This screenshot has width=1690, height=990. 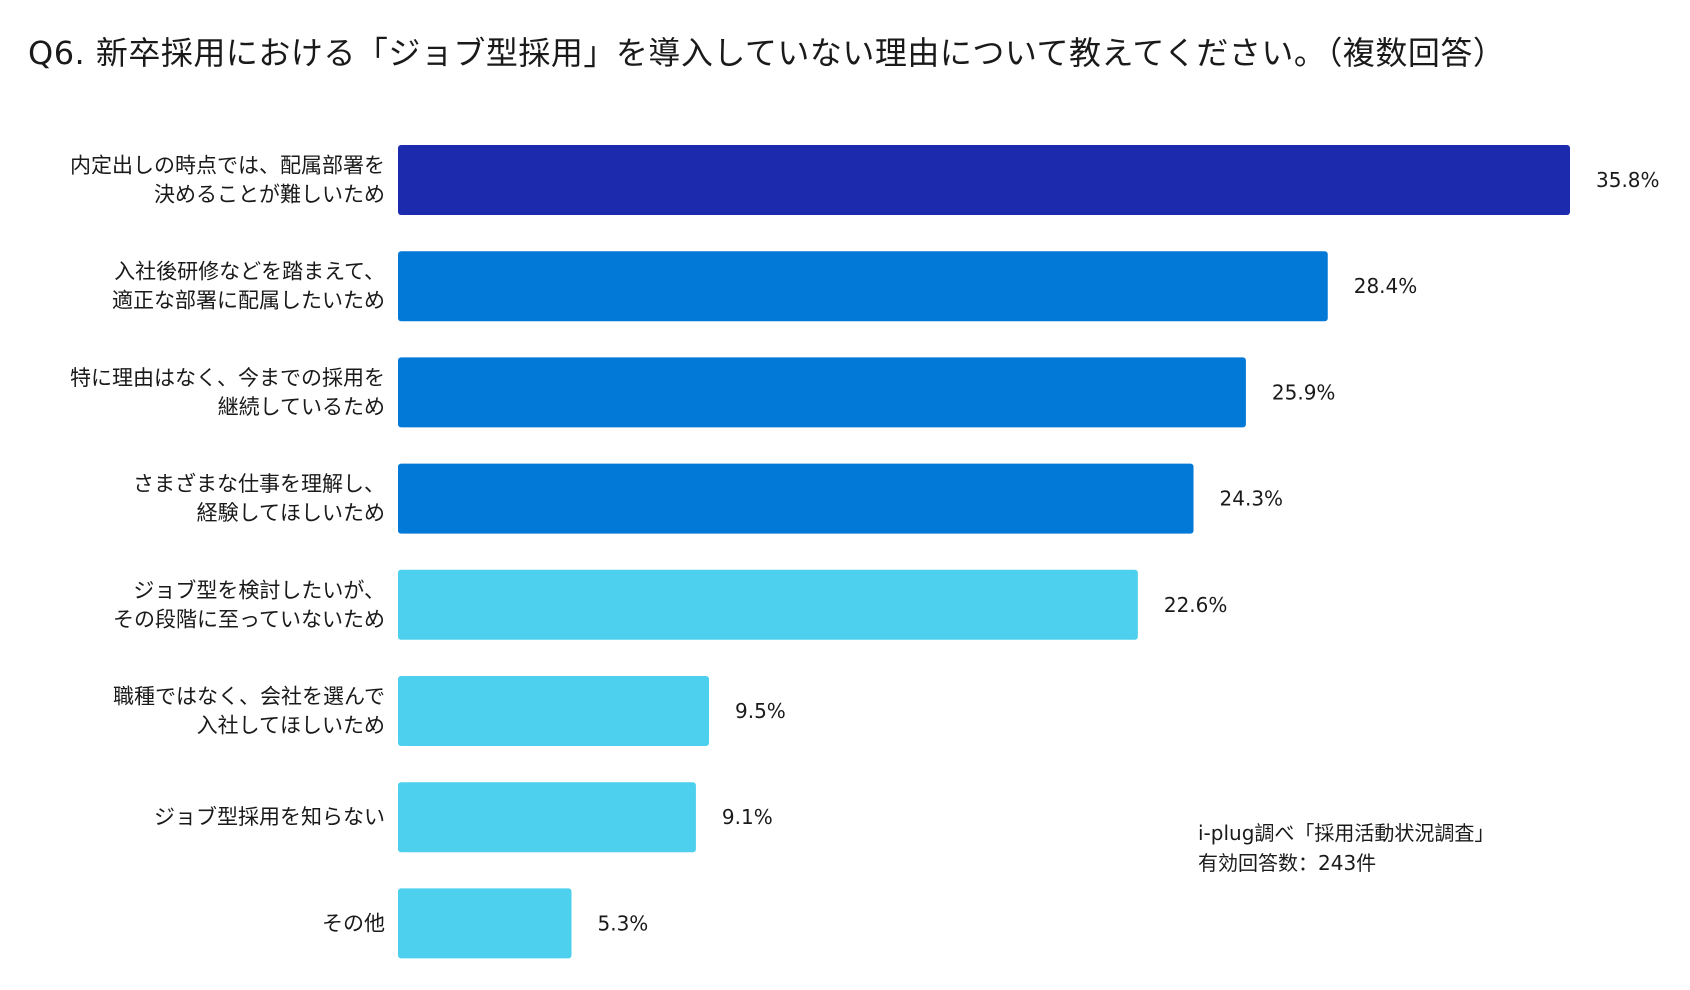 I want to click on category-label-3-line-2: 継続しているため, so click(x=301, y=407).